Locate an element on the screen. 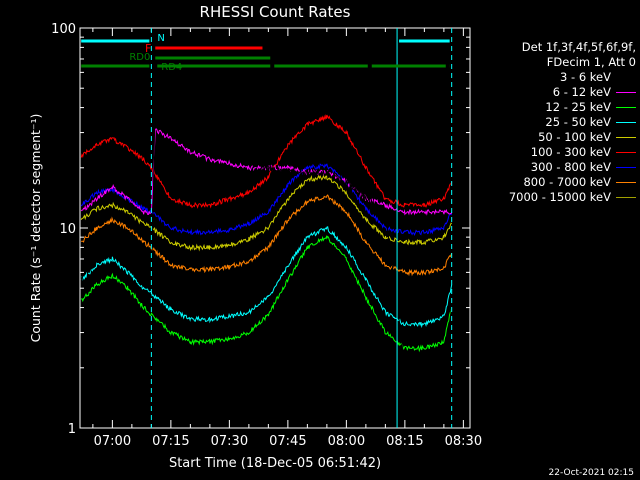 This screenshot has height=480, width=640. annotation-label-f: F is located at coordinates (148, 48).